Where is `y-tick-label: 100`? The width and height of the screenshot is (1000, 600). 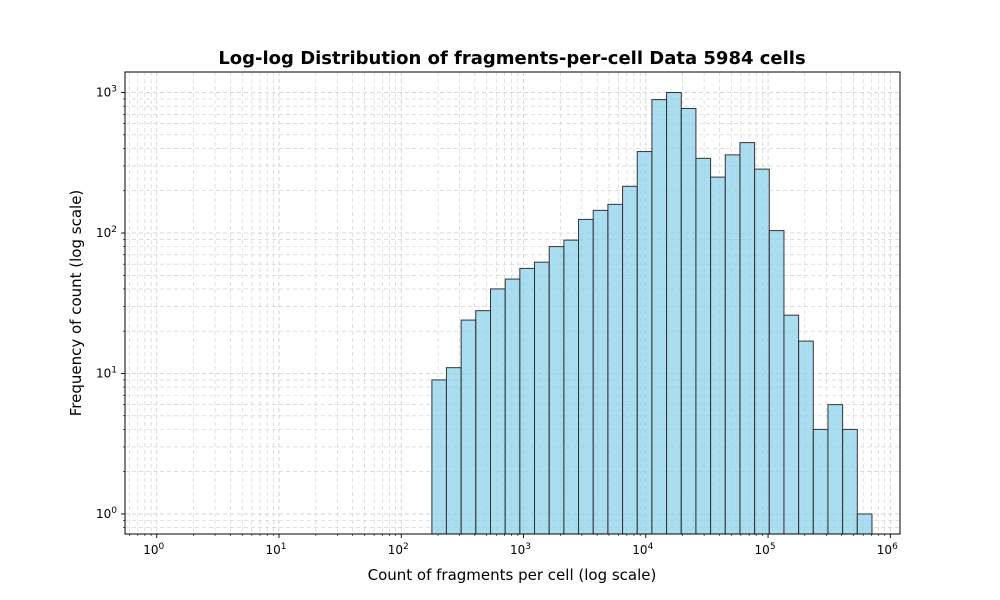 y-tick-label: 100 is located at coordinates (106, 513).